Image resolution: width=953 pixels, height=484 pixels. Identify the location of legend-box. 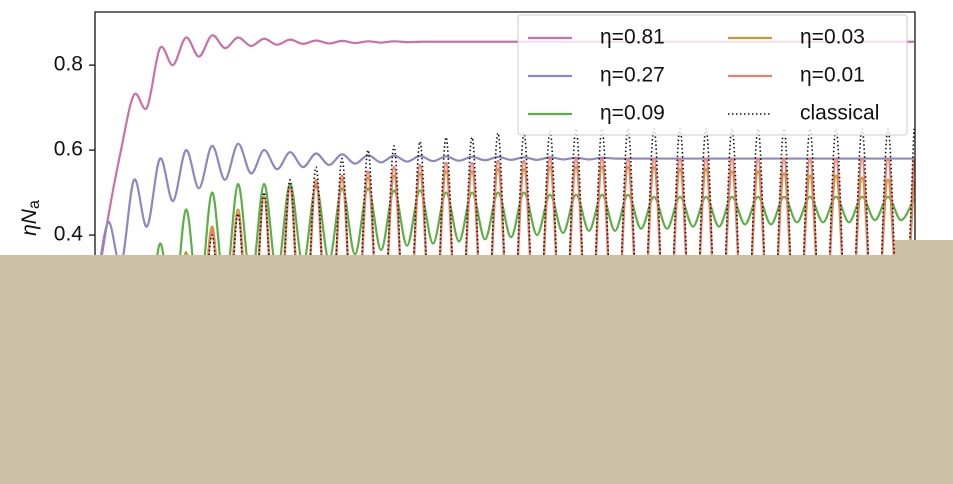
(712, 75).